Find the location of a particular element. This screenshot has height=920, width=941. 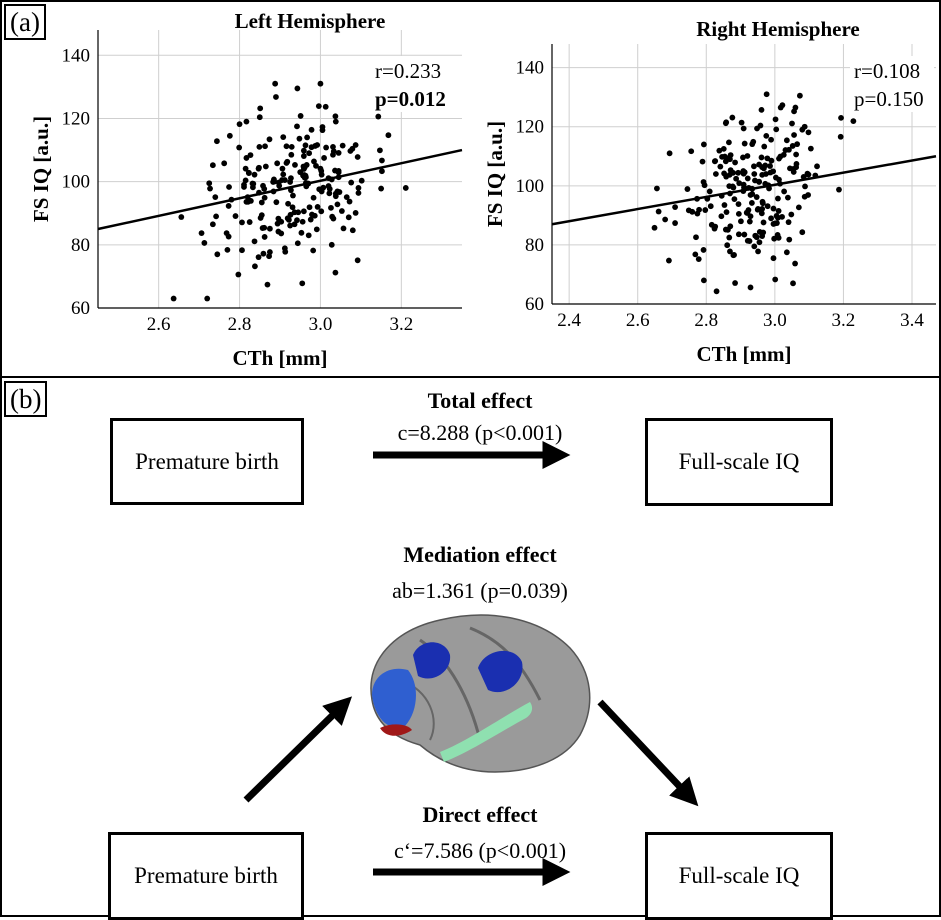

total-effect-value: c=8.288 (p<0.001) is located at coordinates (480, 432).